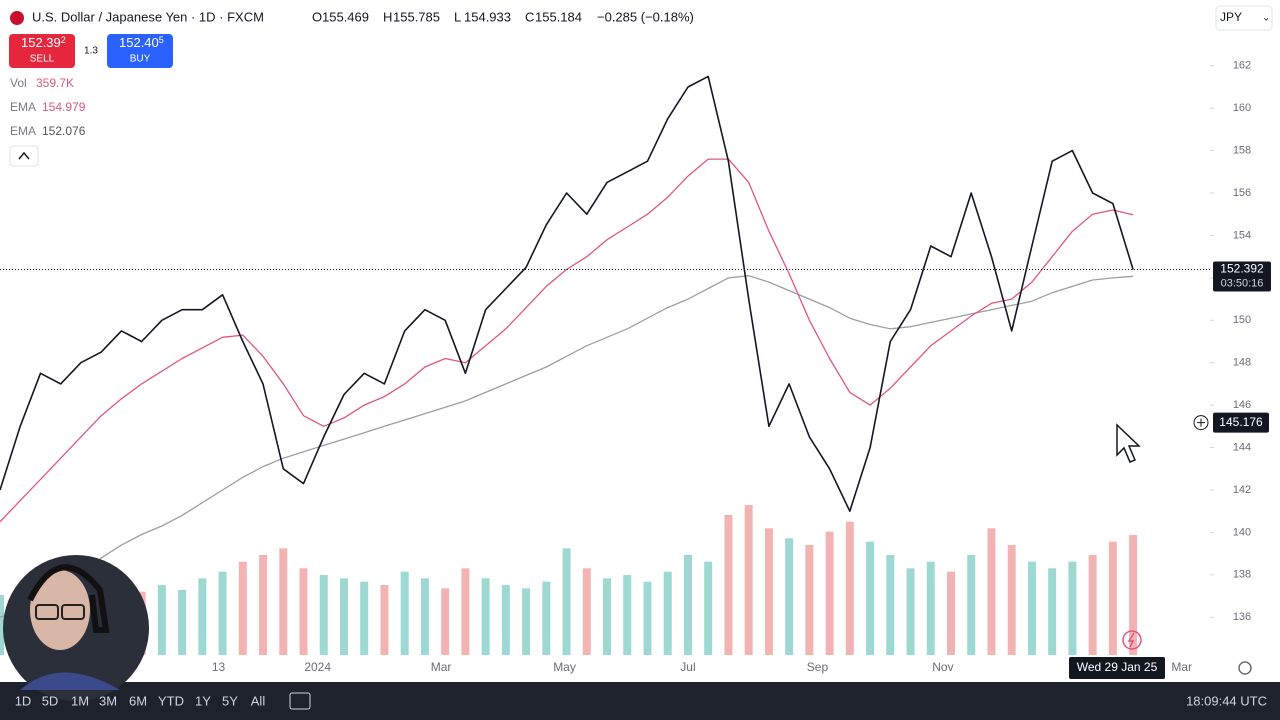 The height and width of the screenshot is (720, 1280). Describe the element at coordinates (942, 667) in the screenshot. I see `x-tick-label: Nov` at that location.